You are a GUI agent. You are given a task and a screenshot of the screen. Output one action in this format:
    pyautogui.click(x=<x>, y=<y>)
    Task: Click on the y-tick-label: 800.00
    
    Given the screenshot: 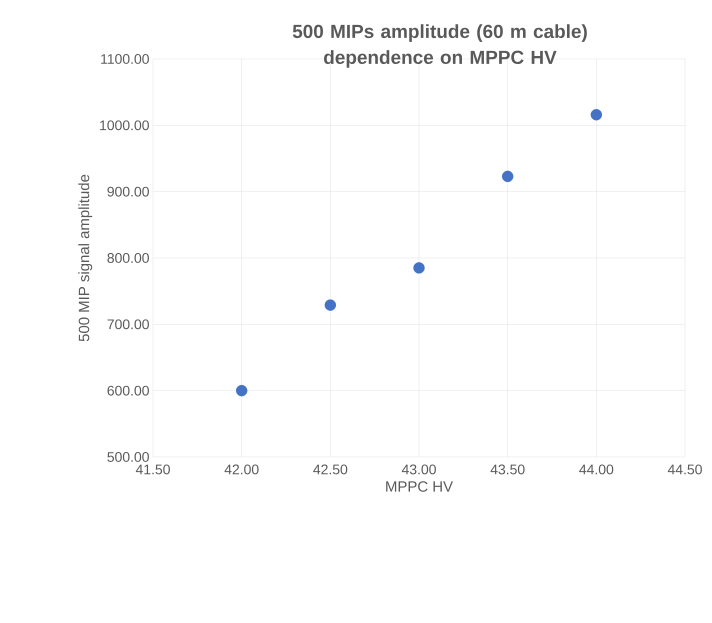 What is the action you would take?
    pyautogui.click(x=128, y=258)
    